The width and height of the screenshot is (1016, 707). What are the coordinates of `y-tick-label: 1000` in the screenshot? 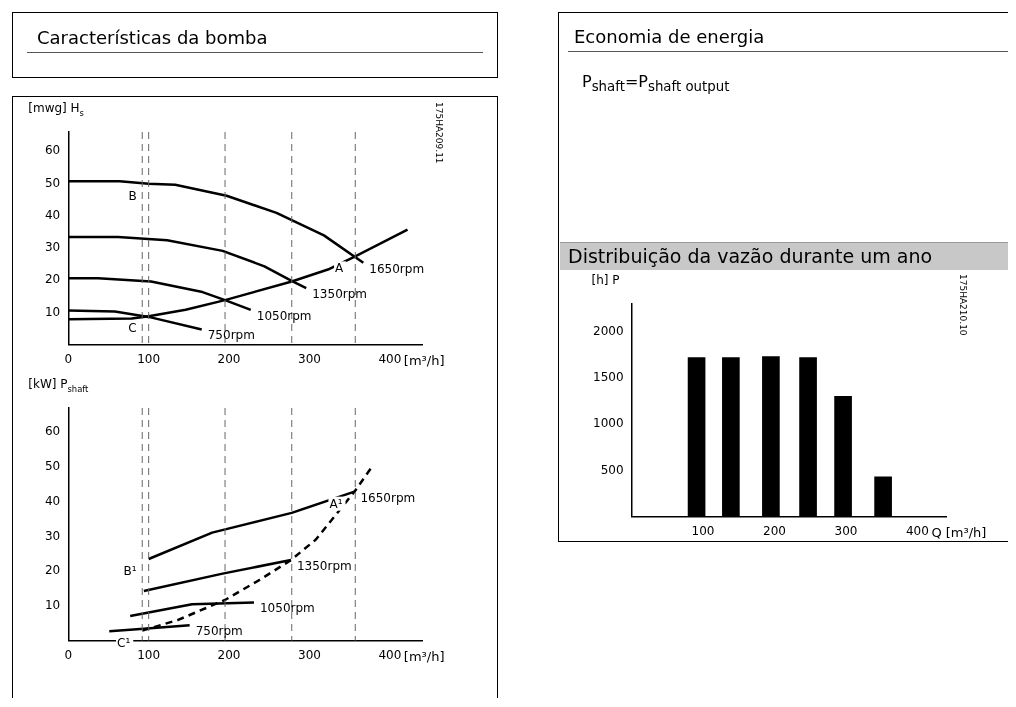 It's located at (608, 423).